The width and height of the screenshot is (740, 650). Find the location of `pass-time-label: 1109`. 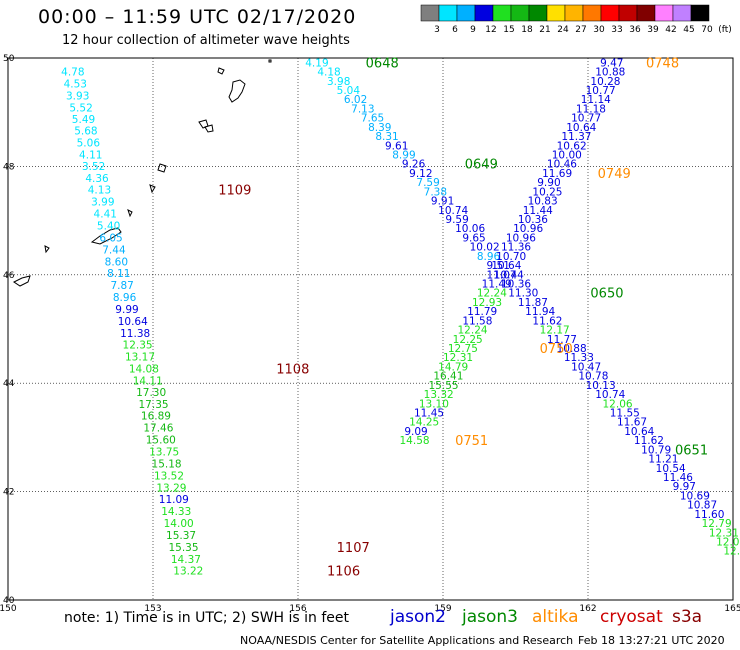

pass-time-label: 1109 is located at coordinates (234, 191).